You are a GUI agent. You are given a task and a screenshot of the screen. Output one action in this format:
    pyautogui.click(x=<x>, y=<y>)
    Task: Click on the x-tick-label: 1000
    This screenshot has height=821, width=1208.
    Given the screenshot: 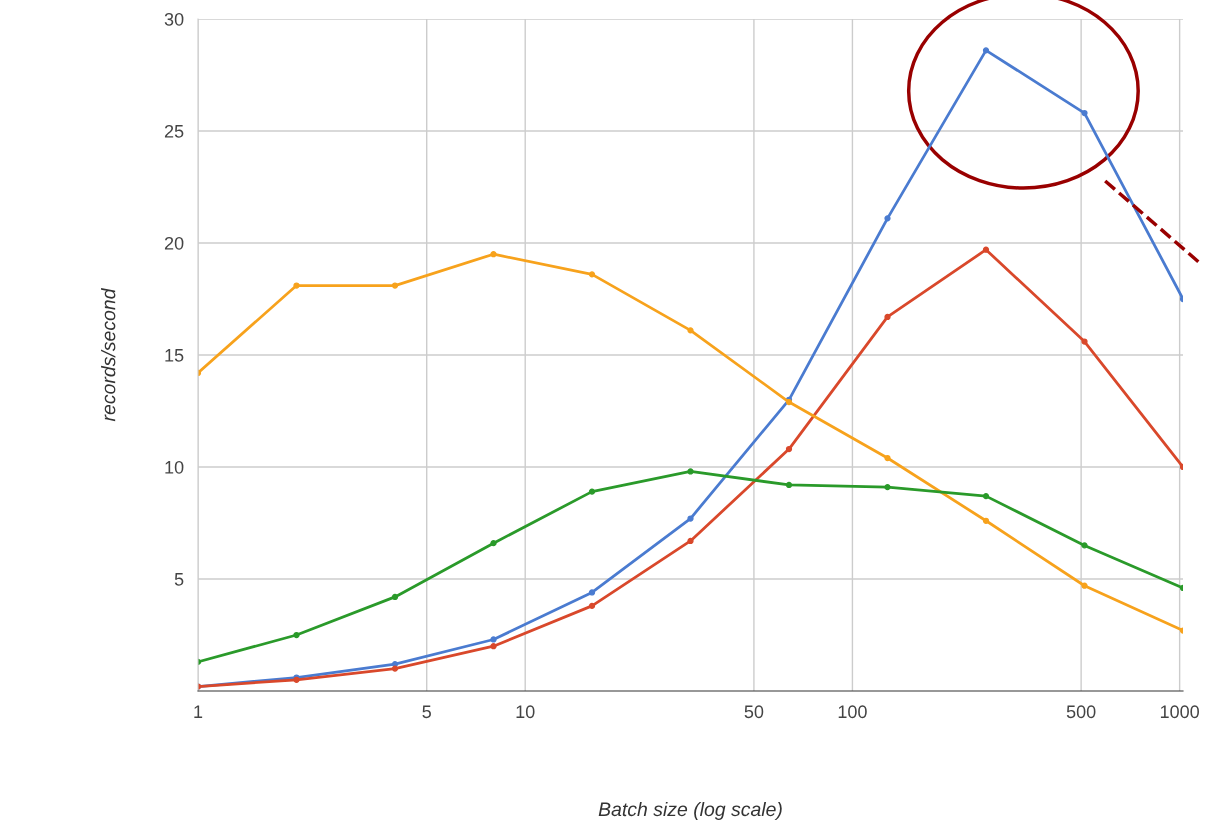 What is the action you would take?
    pyautogui.click(x=1180, y=712)
    